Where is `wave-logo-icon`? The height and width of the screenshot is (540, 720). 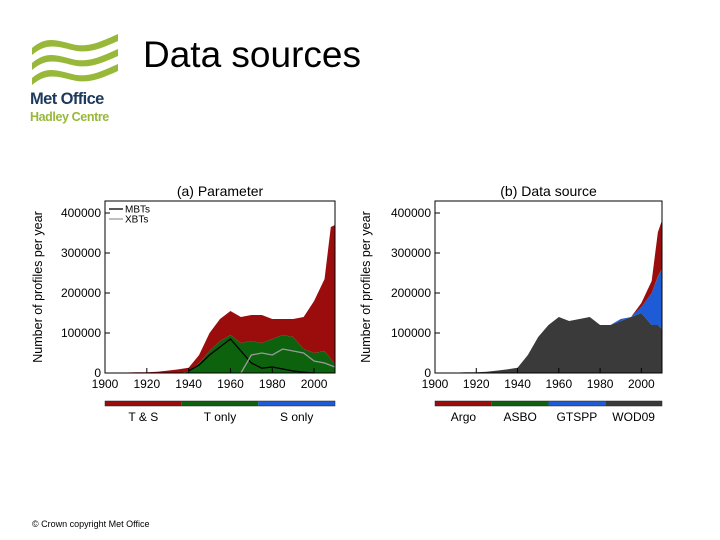 wave-logo-icon is located at coordinates (75, 59).